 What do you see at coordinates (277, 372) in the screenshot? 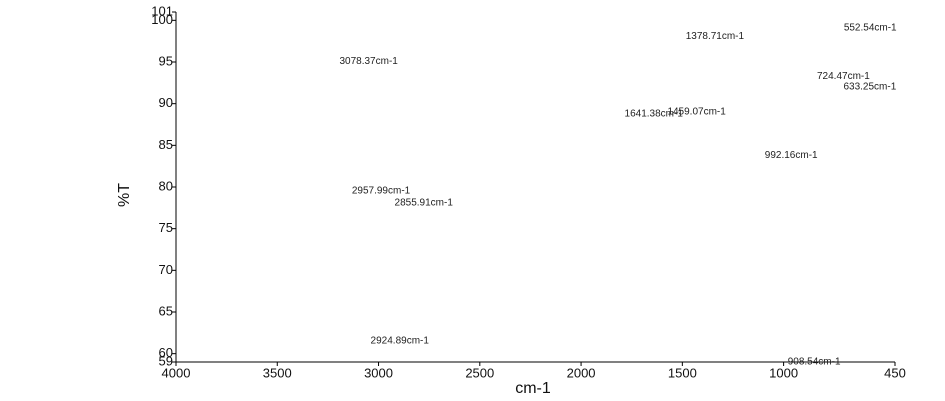
I see `x-tick-label: 3500` at bounding box center [277, 372].